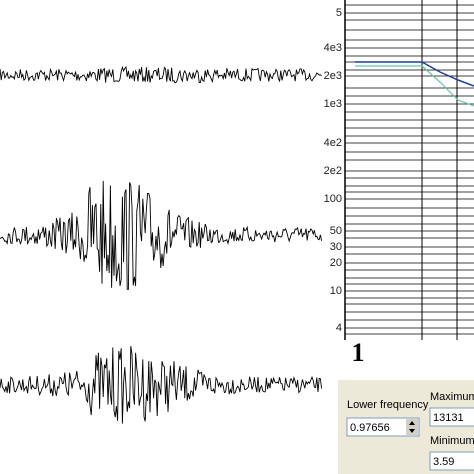 This screenshot has width=474, height=474. What do you see at coordinates (336, 231) in the screenshot?
I see `y-tick-label: 50` at bounding box center [336, 231].